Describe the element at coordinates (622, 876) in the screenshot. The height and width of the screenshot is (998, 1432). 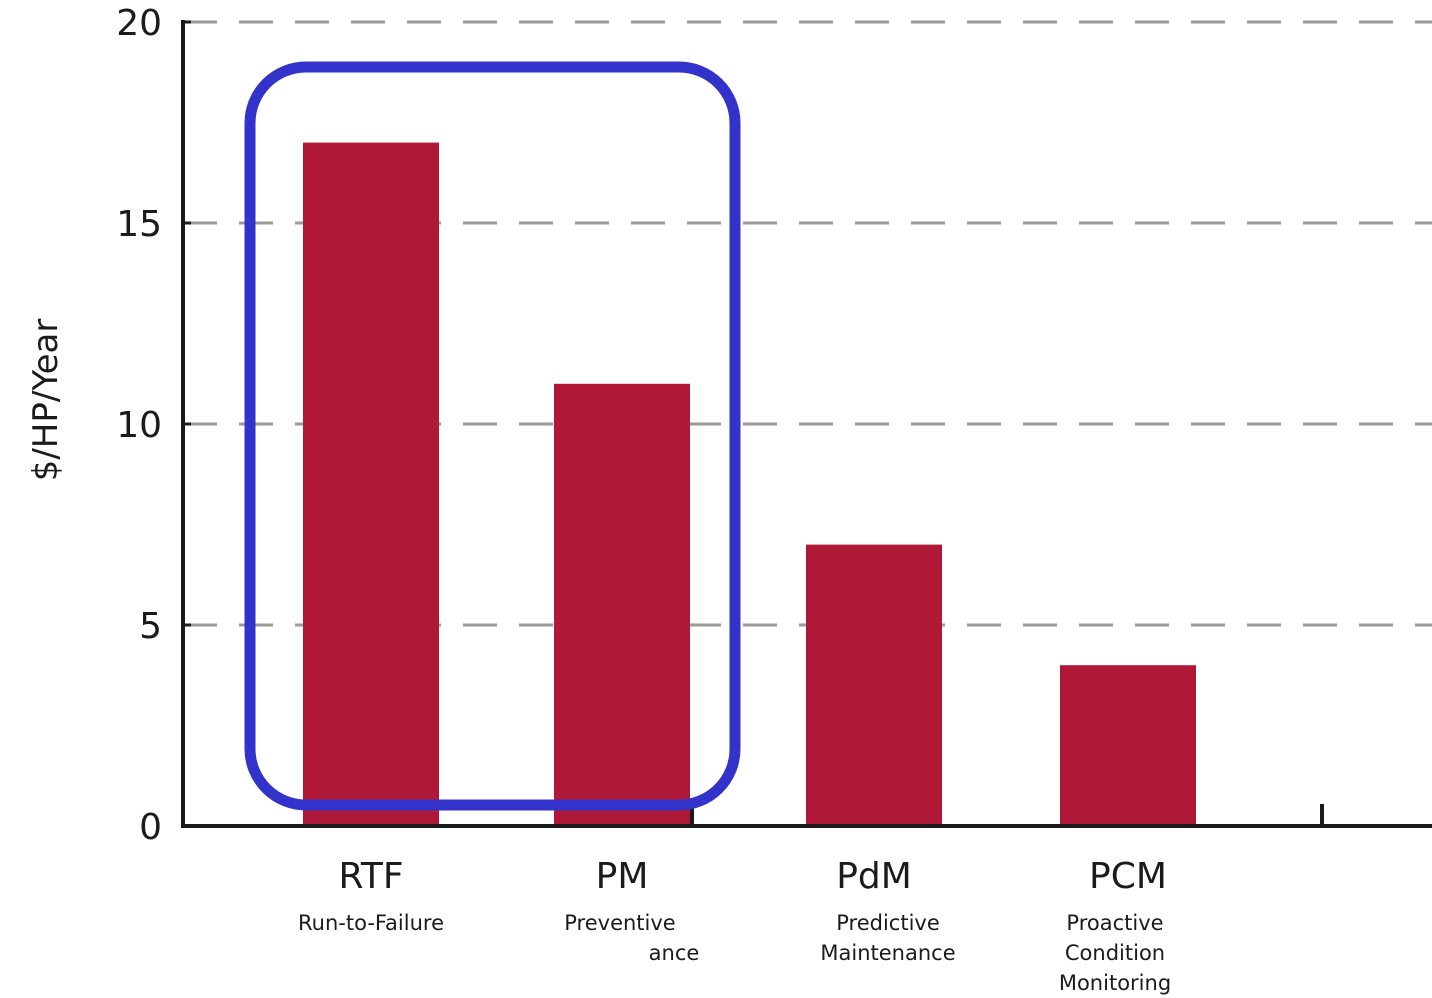
I see `x-category-label: PM` at that location.